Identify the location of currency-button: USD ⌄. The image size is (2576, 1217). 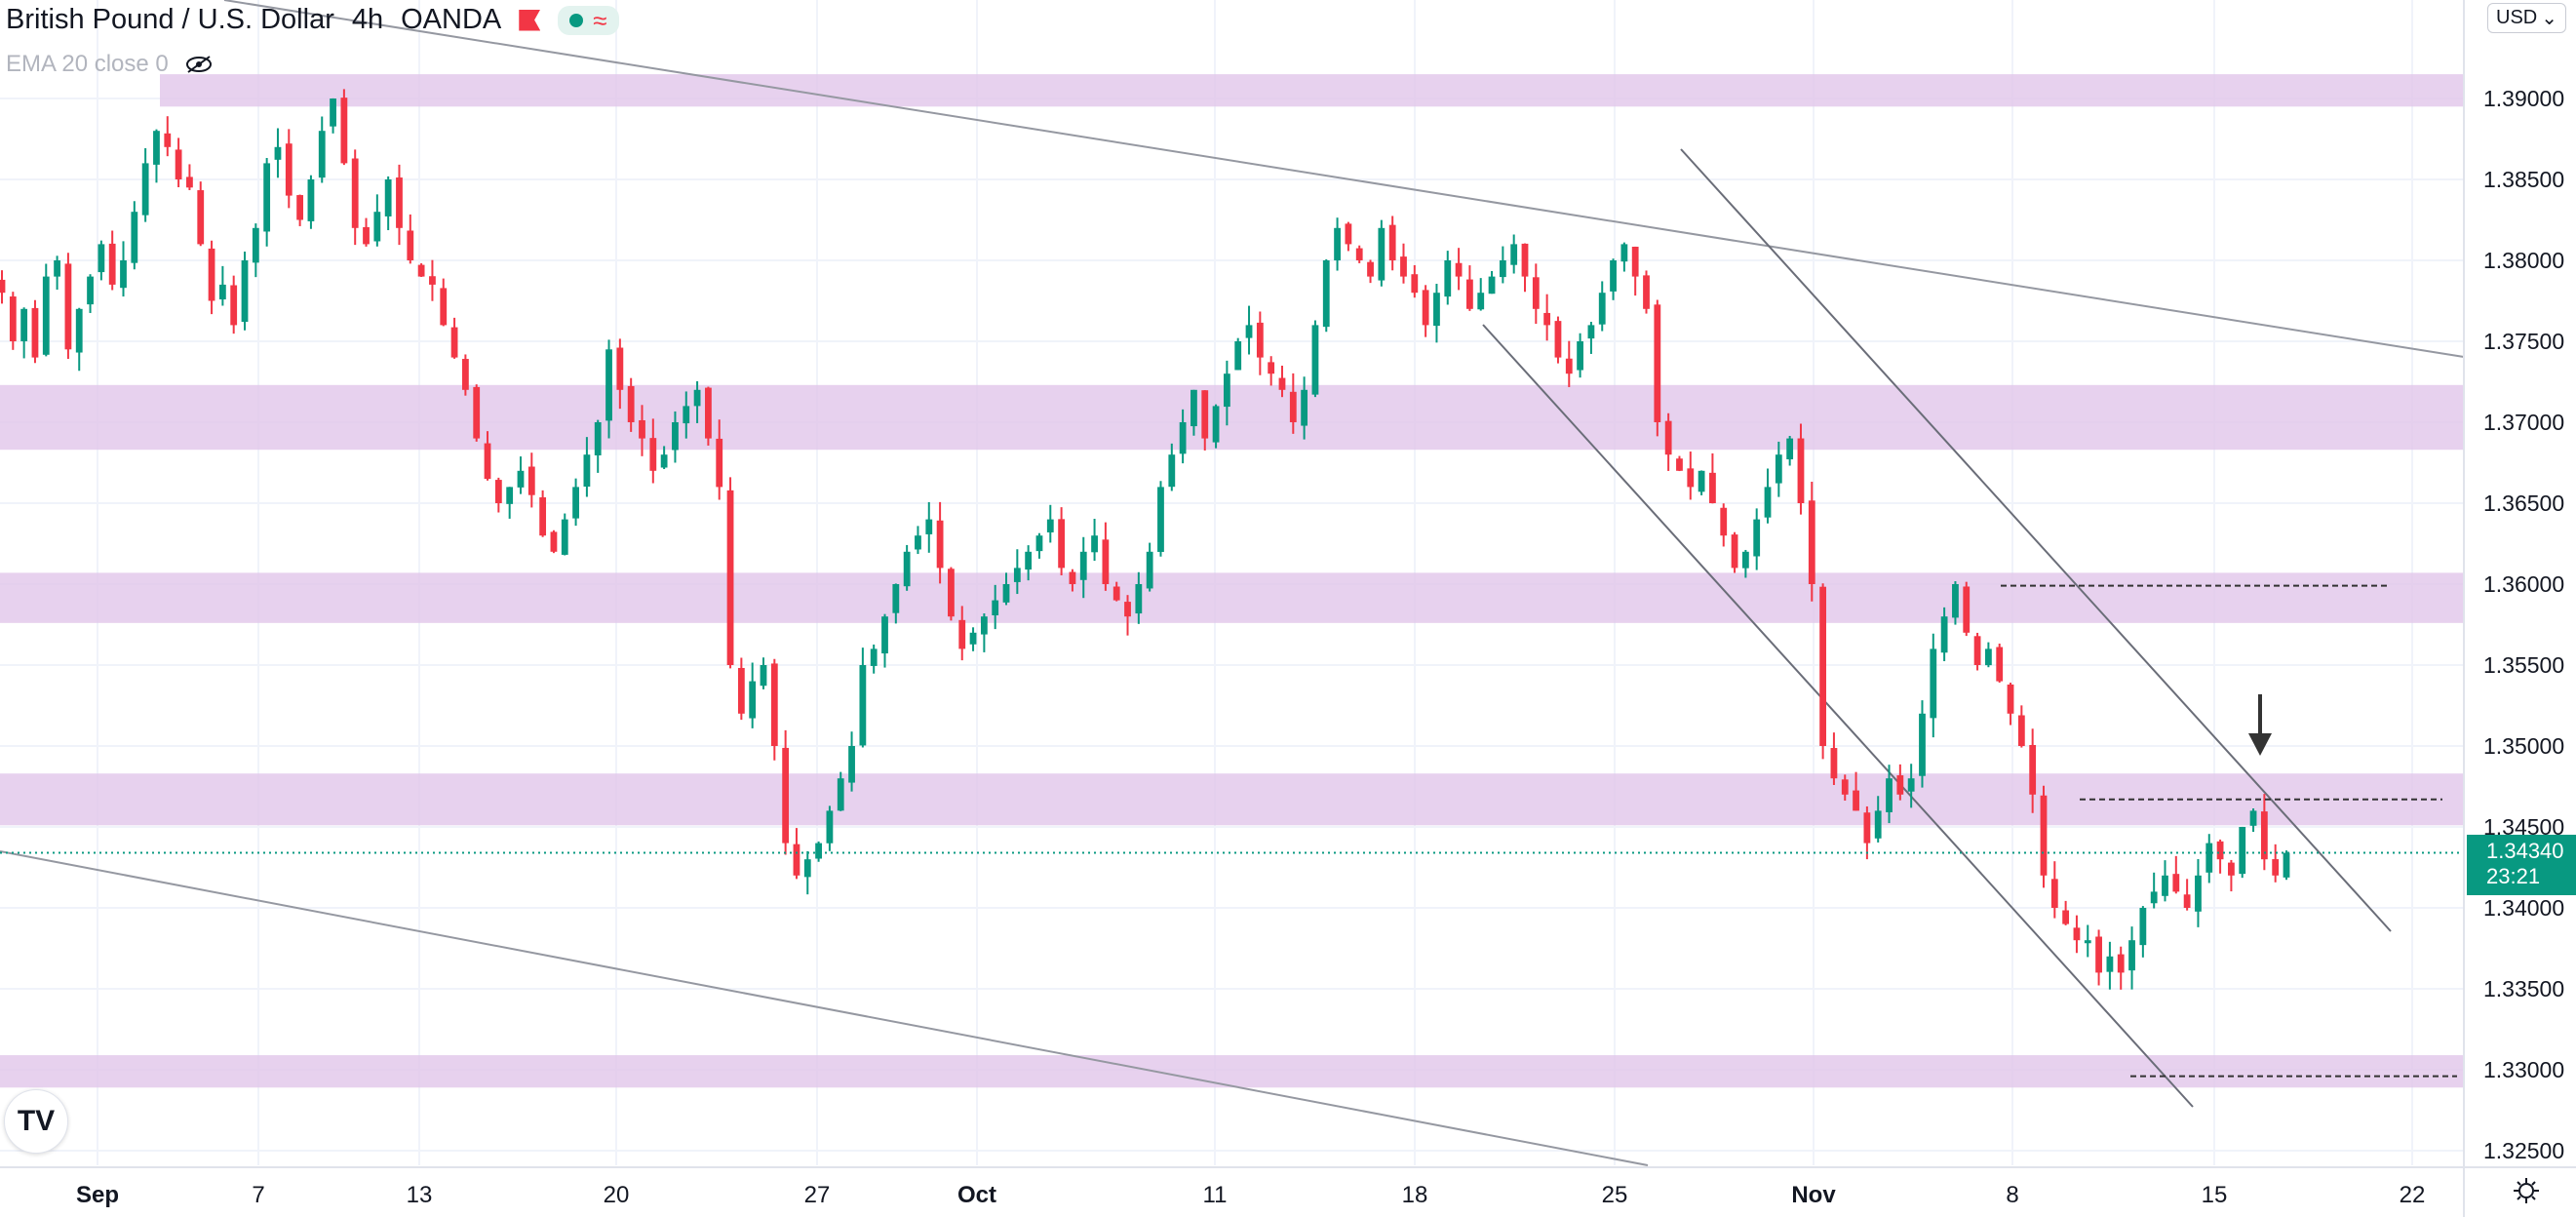
(2526, 18).